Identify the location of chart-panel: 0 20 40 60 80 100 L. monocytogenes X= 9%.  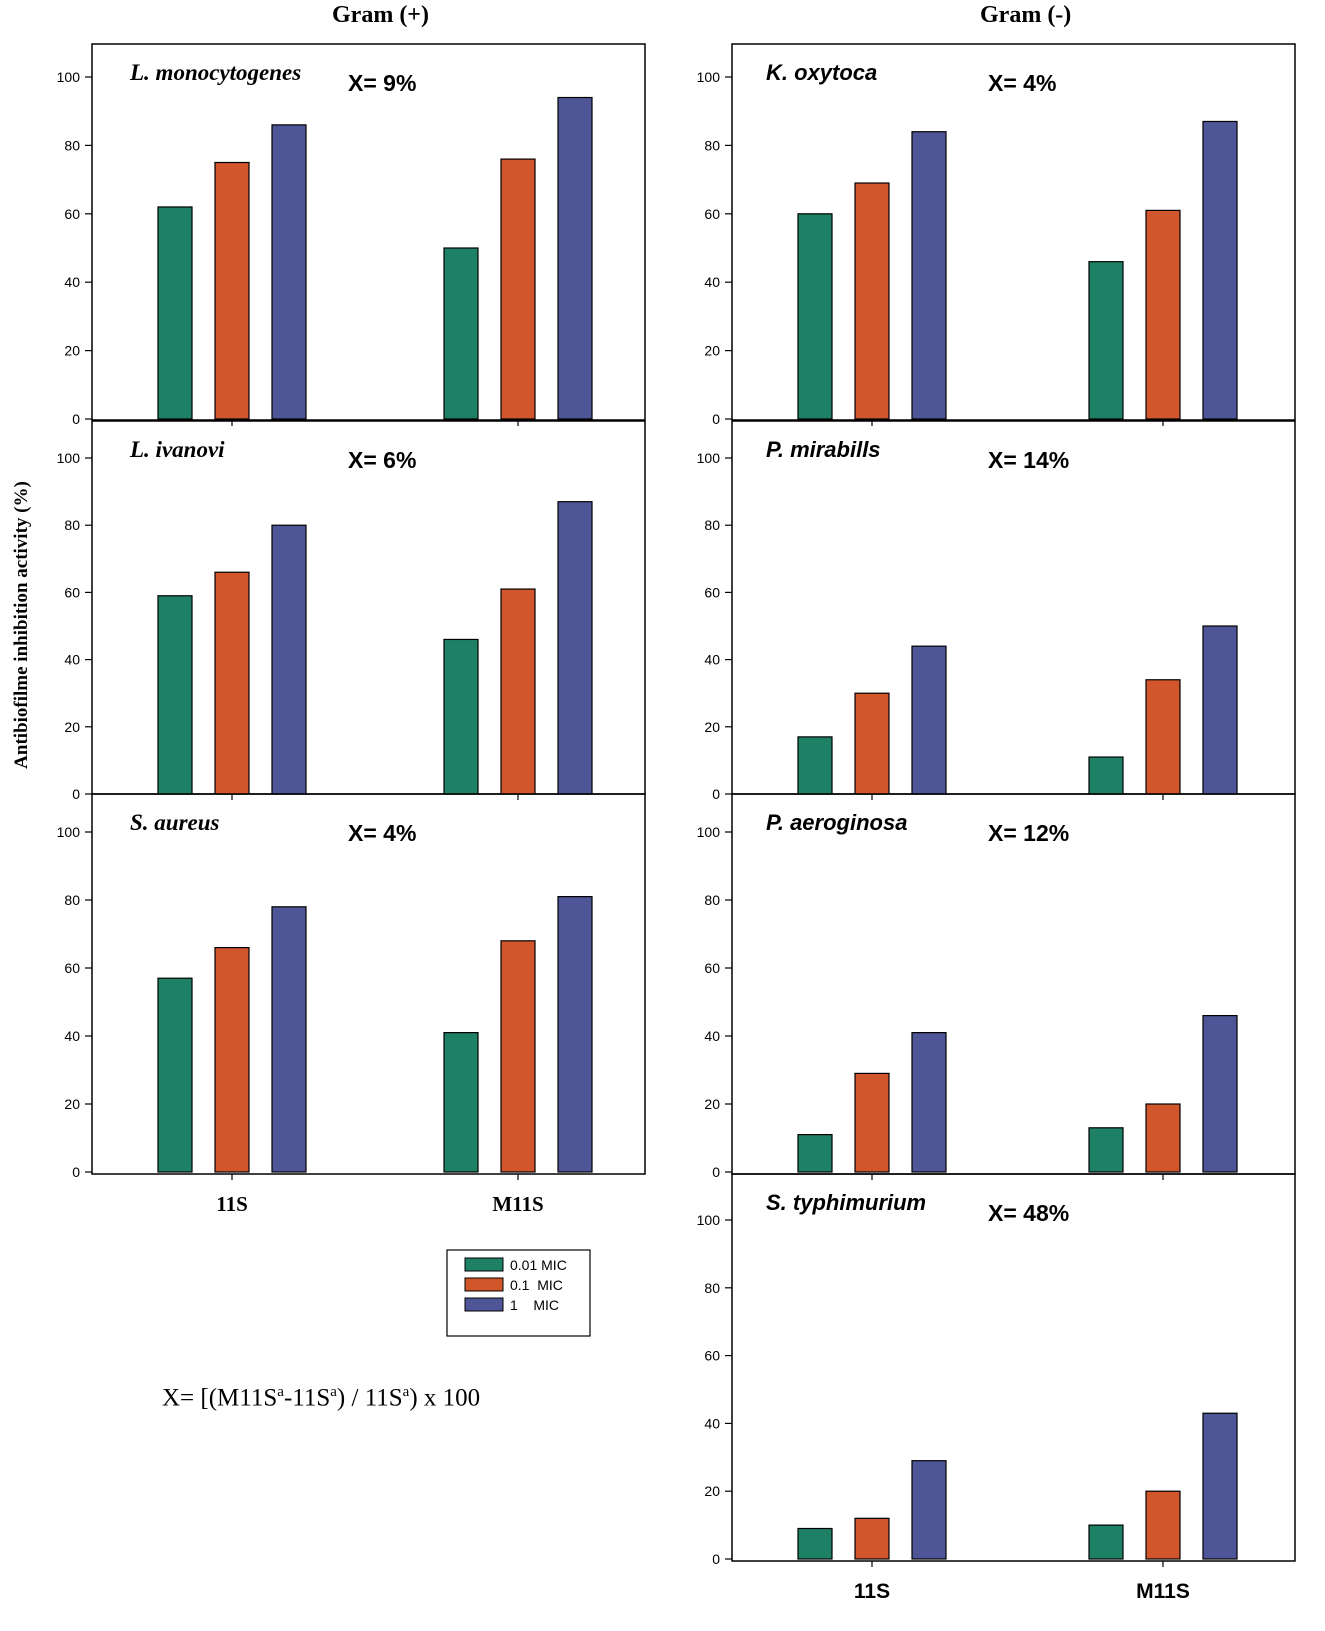
(351, 235).